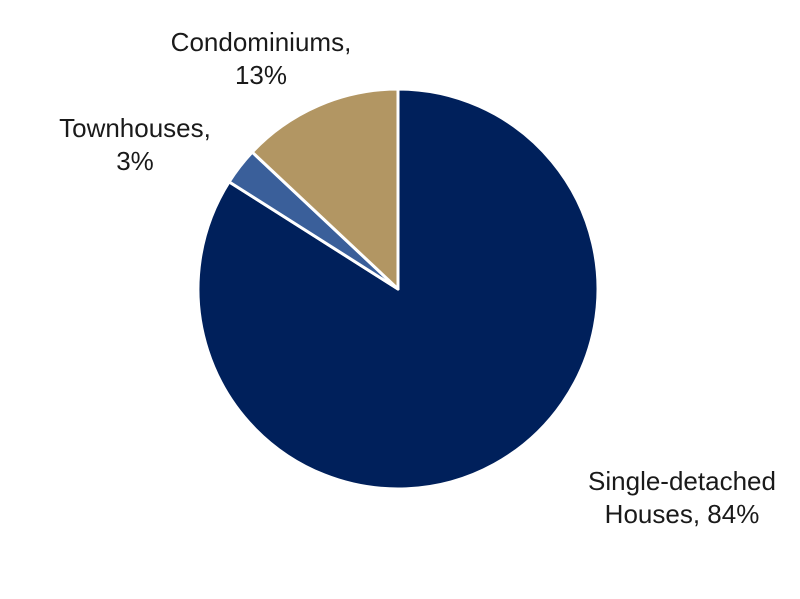 The height and width of the screenshot is (599, 800). What do you see at coordinates (261, 75) in the screenshot?
I see `slice-label-line: 13%` at bounding box center [261, 75].